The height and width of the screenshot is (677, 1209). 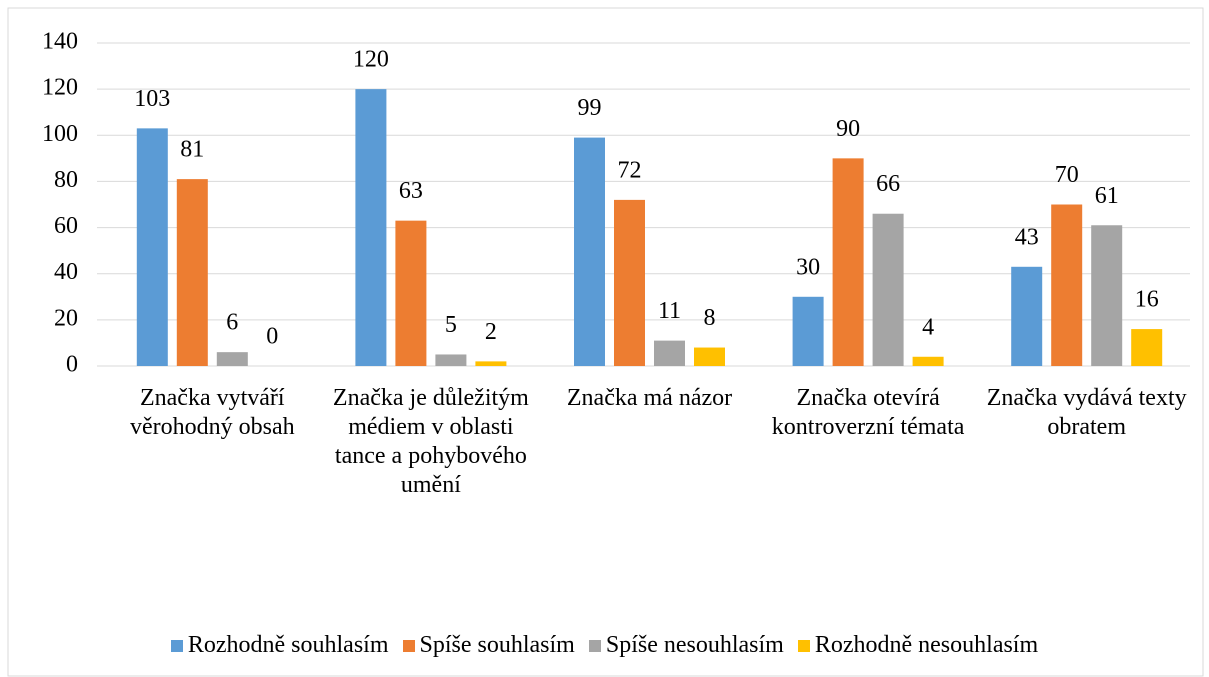 What do you see at coordinates (272, 337) in the screenshot?
I see `data-label: 0` at bounding box center [272, 337].